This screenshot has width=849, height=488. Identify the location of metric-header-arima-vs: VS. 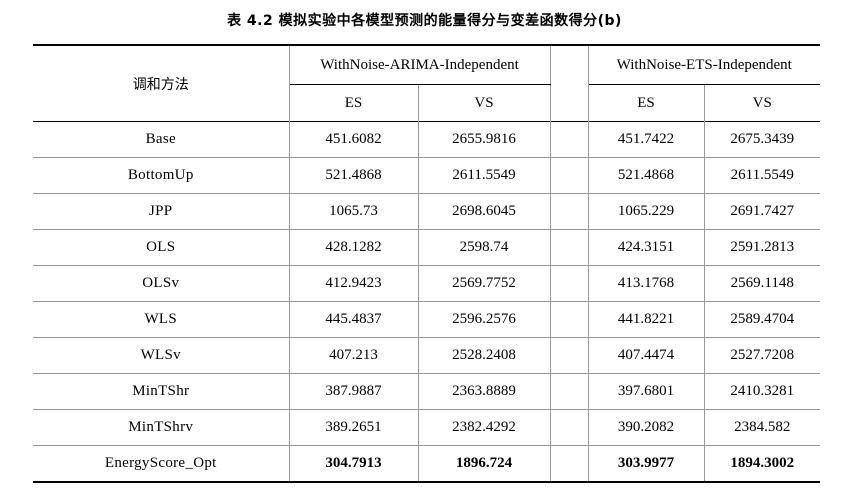
(484, 103).